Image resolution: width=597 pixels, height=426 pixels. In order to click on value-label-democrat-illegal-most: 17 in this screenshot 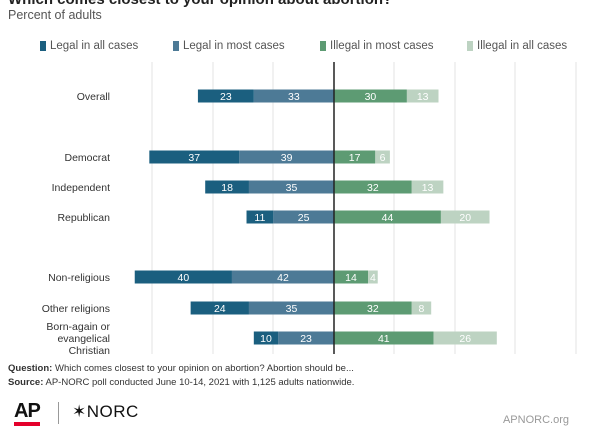, I will do `click(355, 158)`.